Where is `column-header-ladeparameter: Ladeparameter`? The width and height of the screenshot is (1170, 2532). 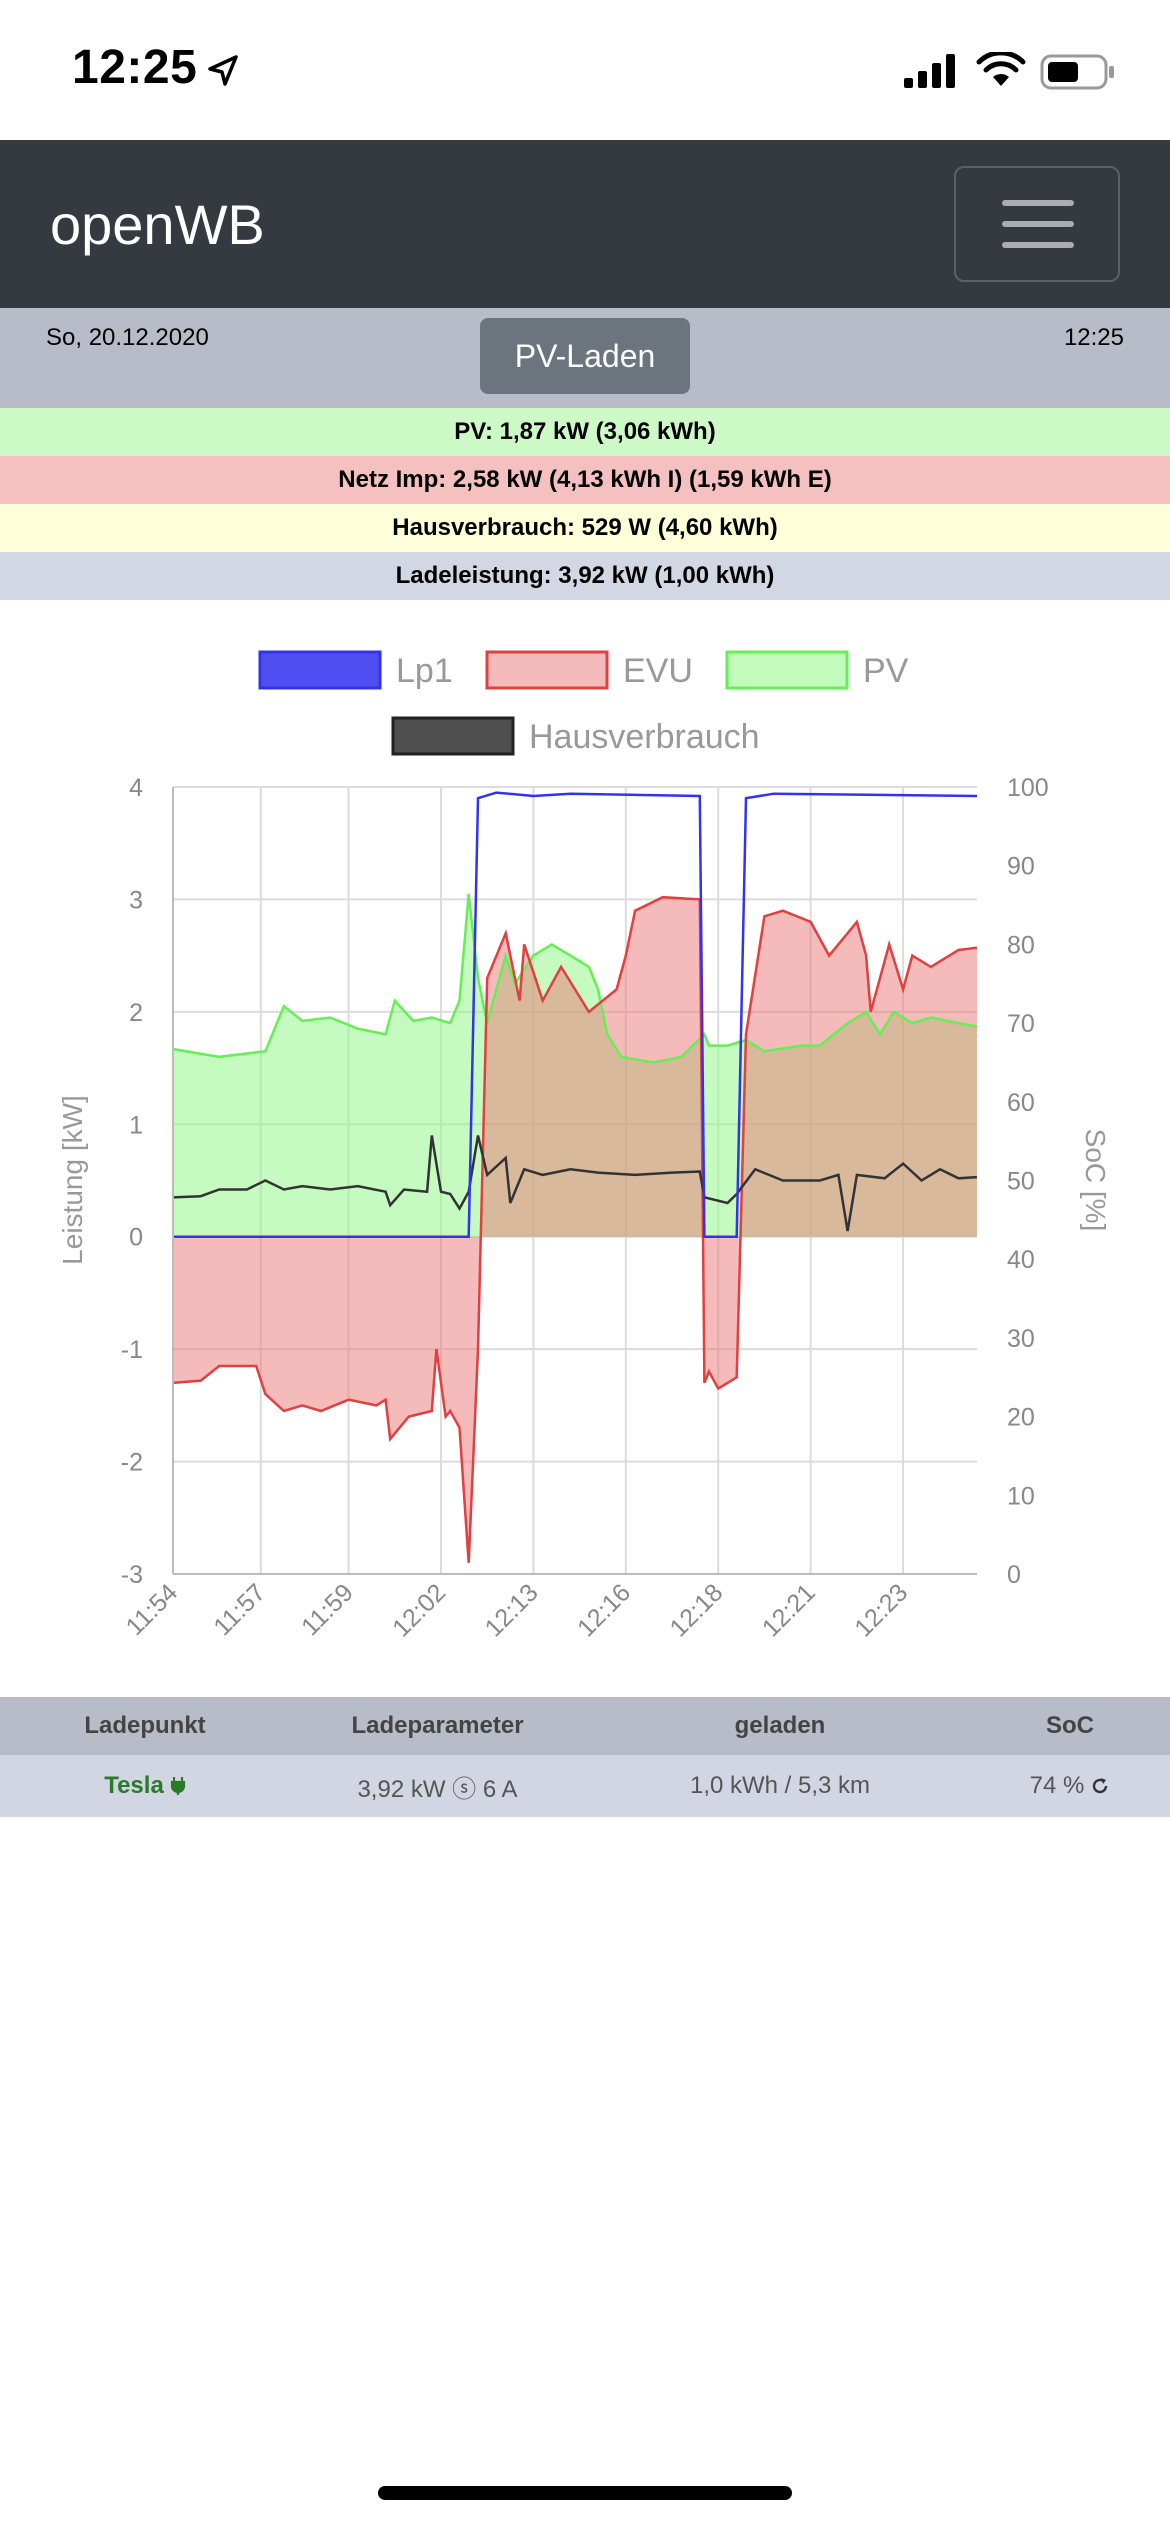
column-header-ladeparameter: Ladeparameter is located at coordinates (437, 1725).